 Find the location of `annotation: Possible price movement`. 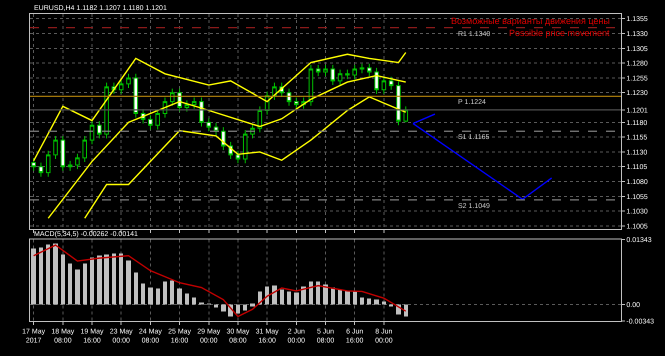

annotation: Possible price movement is located at coordinates (559, 33).